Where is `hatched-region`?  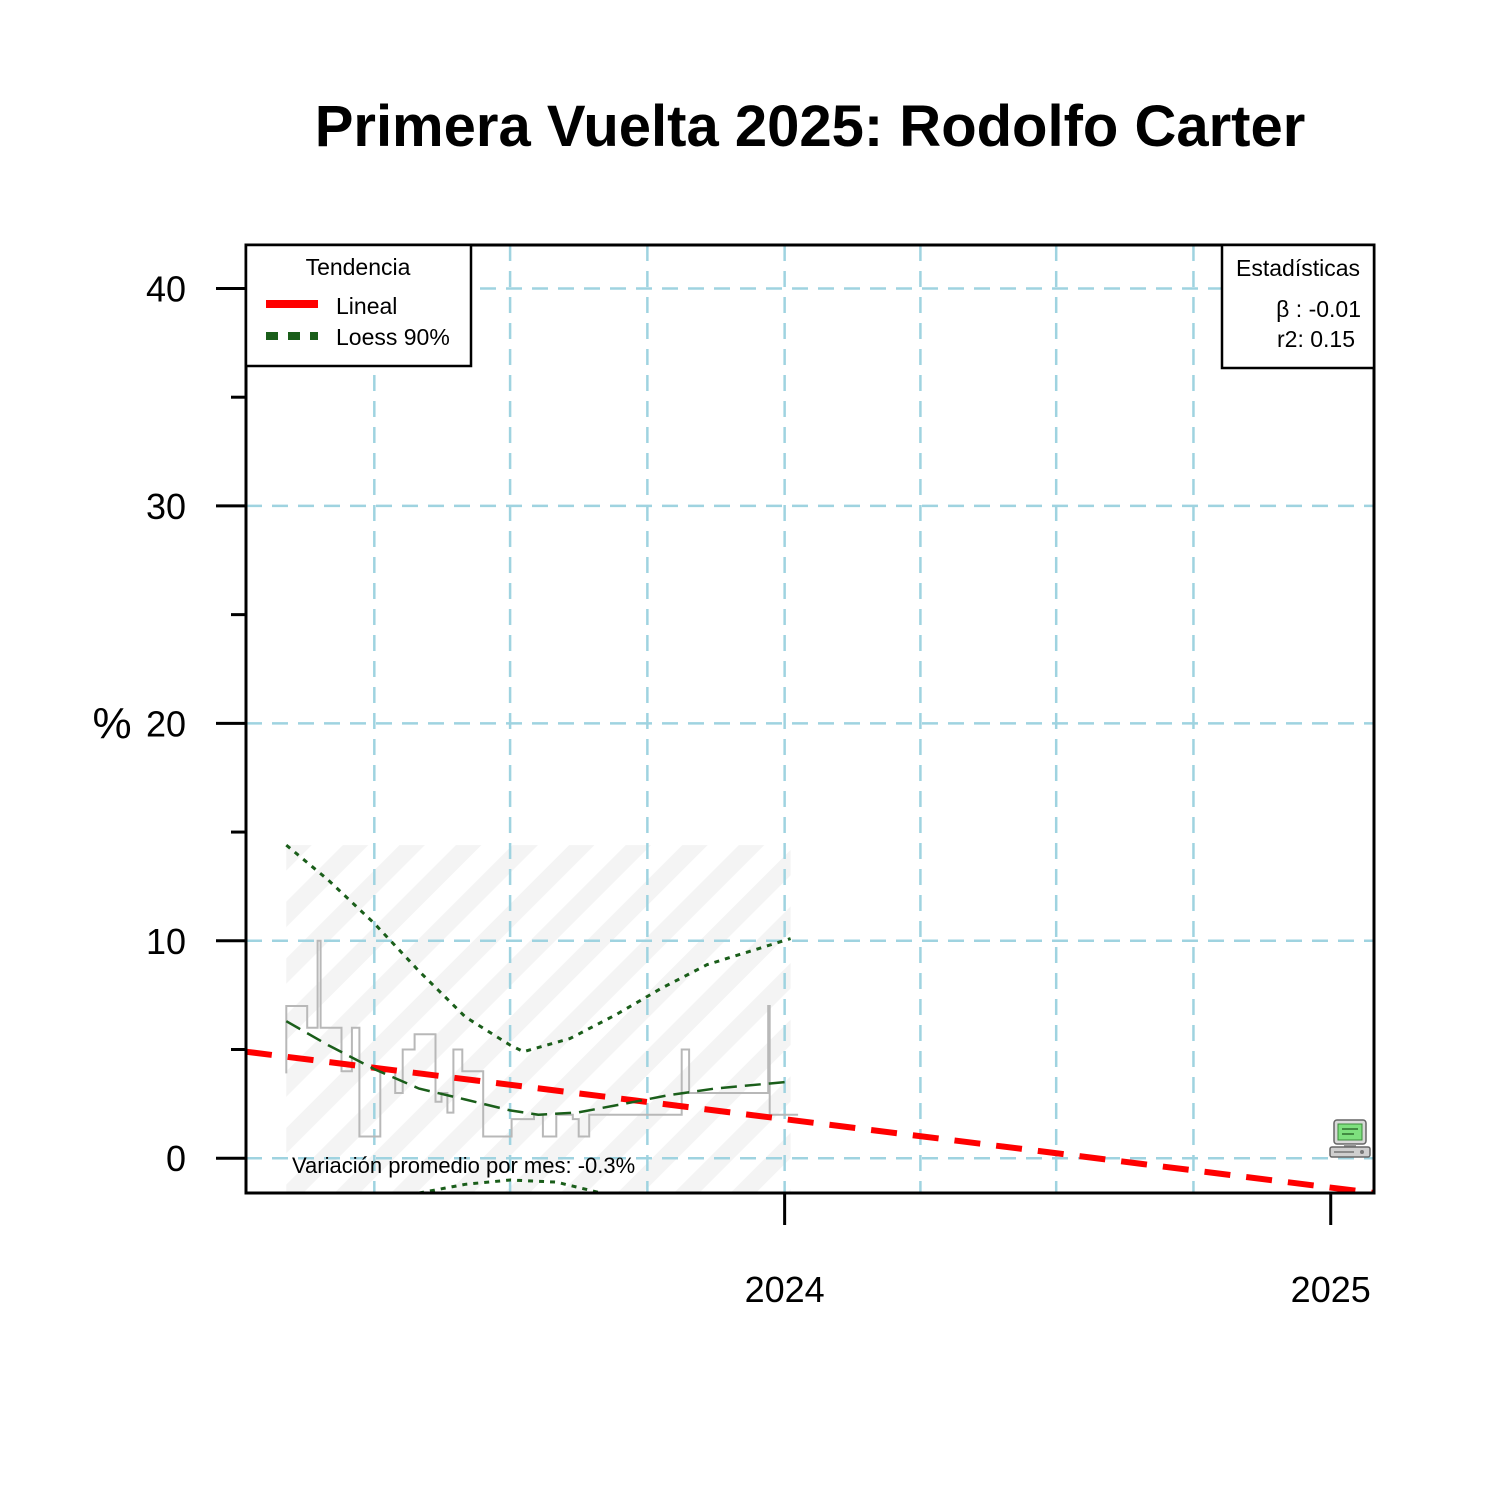 hatched-region is located at coordinates (538, 1019).